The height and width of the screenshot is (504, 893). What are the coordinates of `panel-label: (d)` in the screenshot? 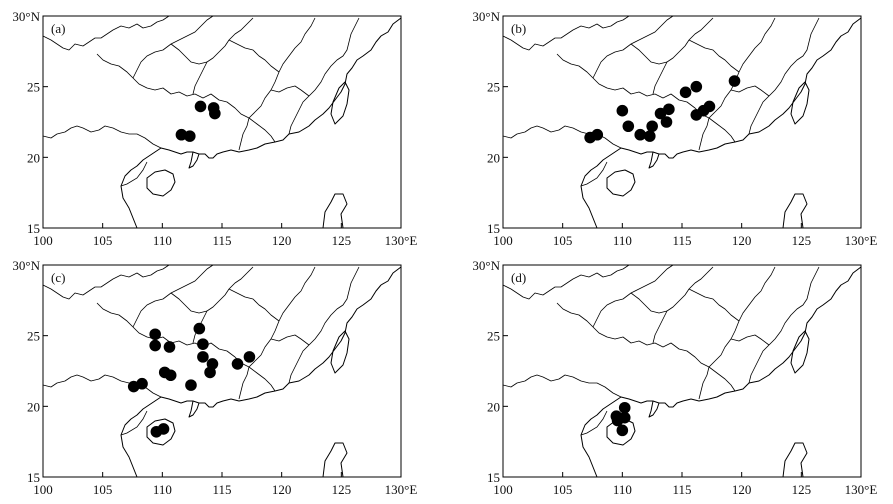 It's located at (518, 277).